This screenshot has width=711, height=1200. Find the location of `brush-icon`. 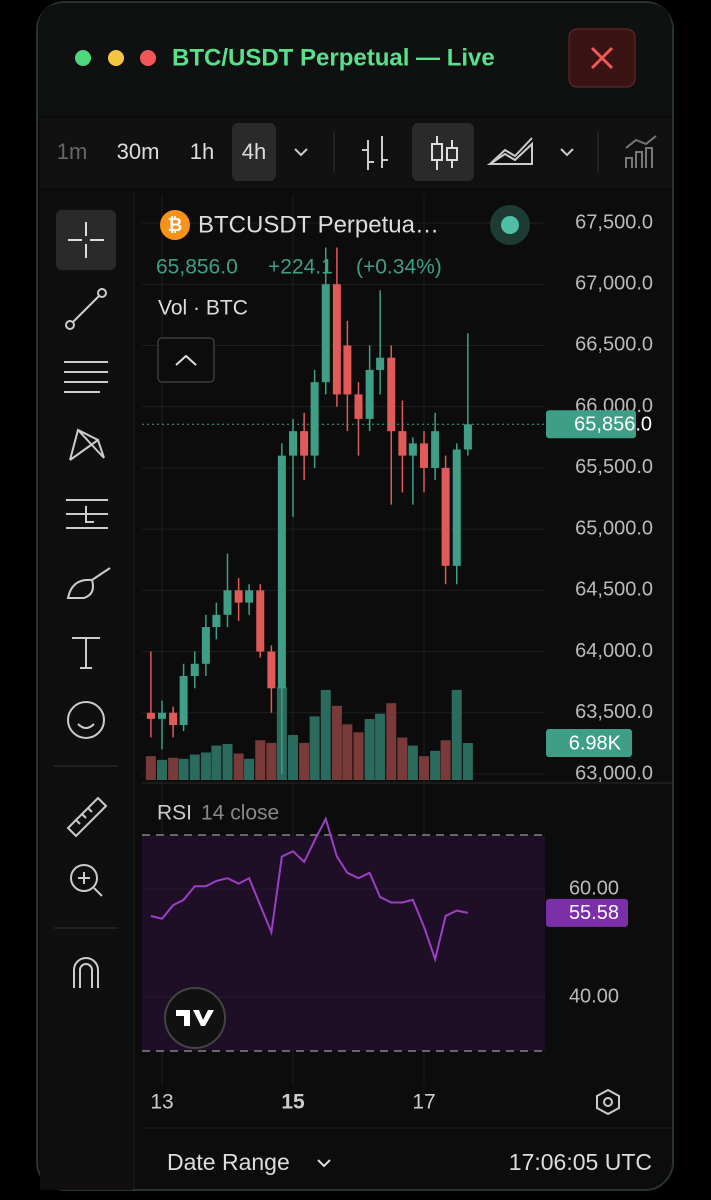

brush-icon is located at coordinates (88, 583).